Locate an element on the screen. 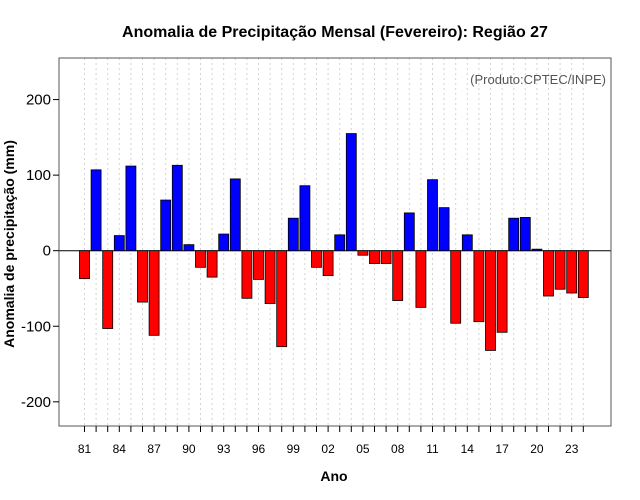  bar-1997 is located at coordinates (270, 277).